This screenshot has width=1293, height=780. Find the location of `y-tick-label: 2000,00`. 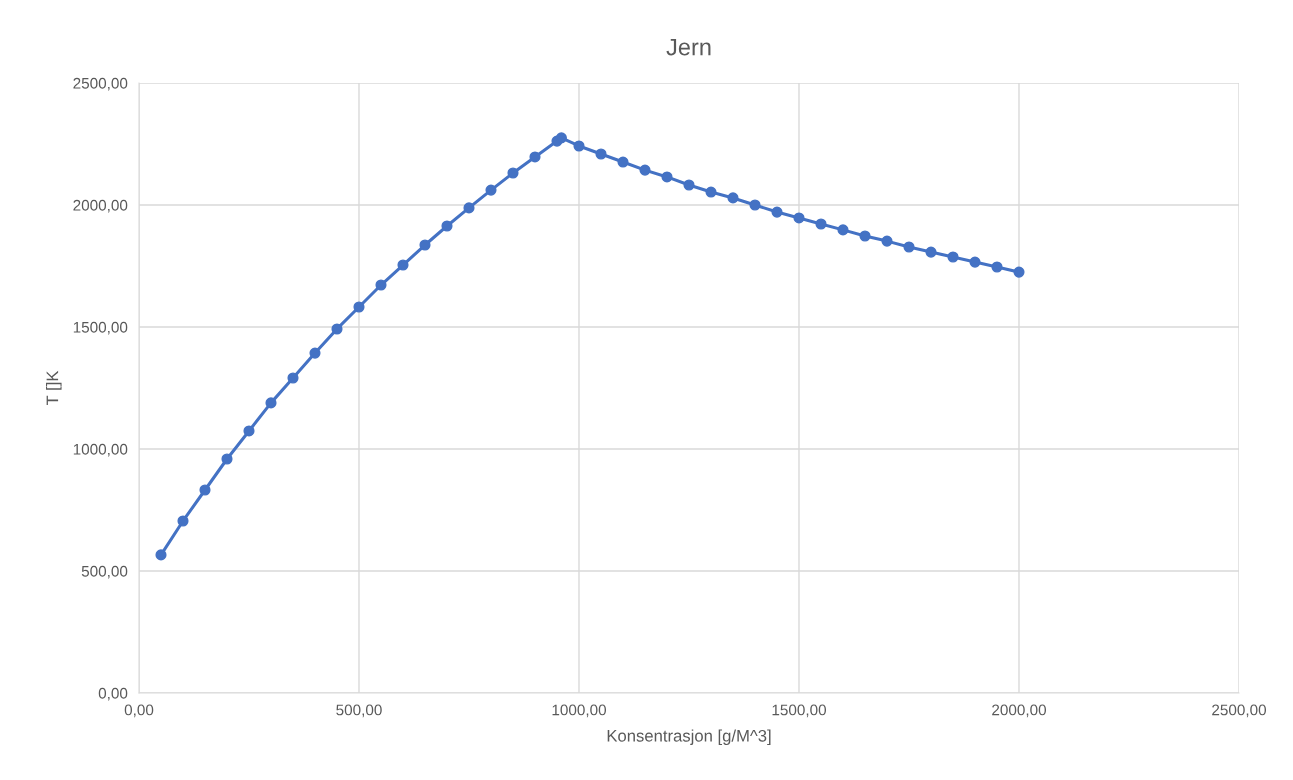

y-tick-label: 2000,00 is located at coordinates (100, 206).